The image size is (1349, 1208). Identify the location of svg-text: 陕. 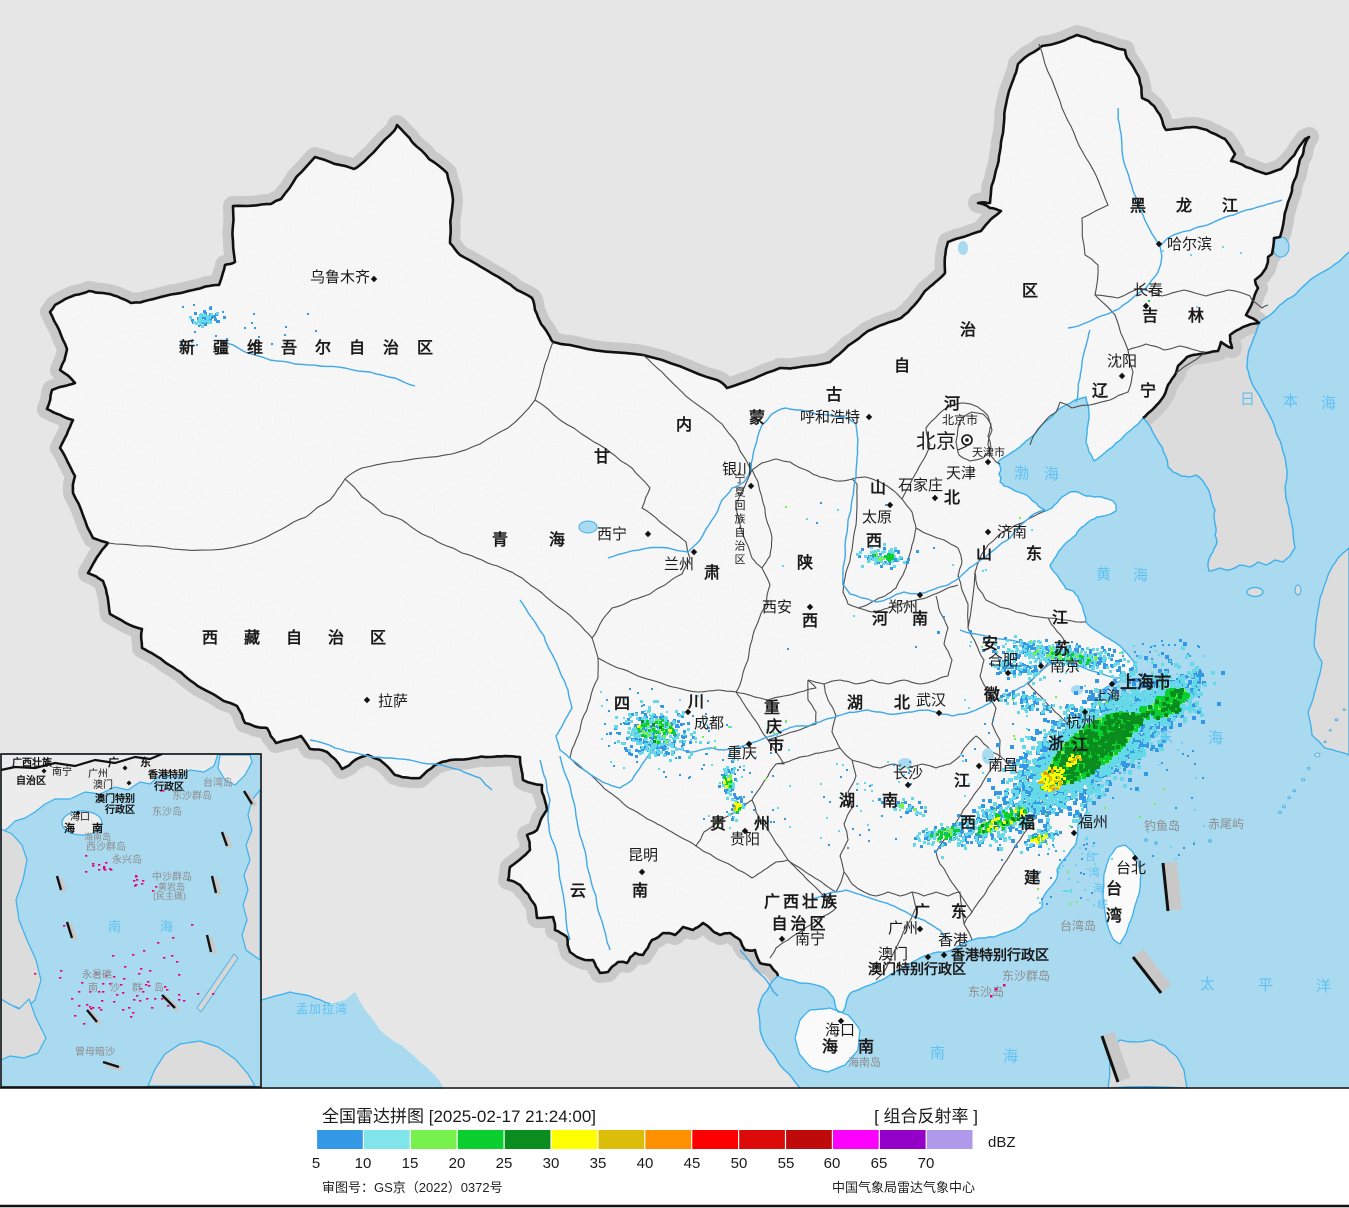
(805, 562).